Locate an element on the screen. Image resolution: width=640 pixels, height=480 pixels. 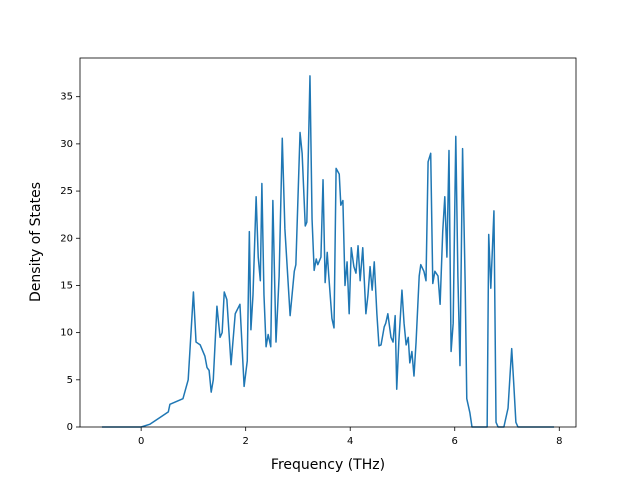
y-tick-label: 25 is located at coordinates (66, 191).